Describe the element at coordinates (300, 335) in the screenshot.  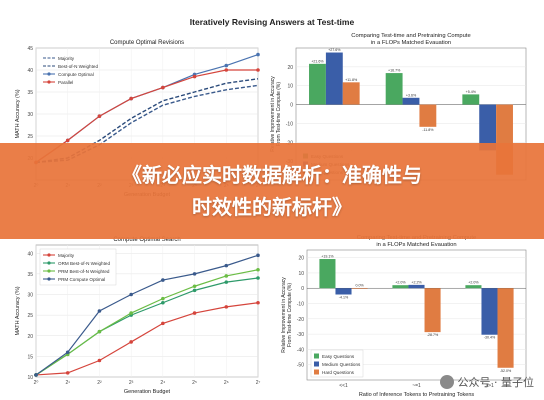
I see `y-tick-label: -30` at that location.